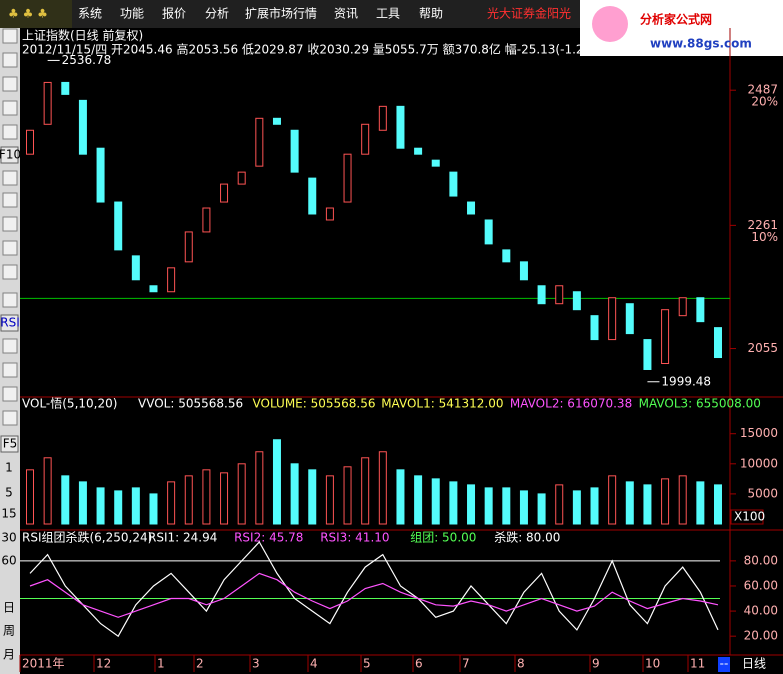 Image resolution: width=783 pixels, height=674 pixels. What do you see at coordinates (686, 381) in the screenshot?
I see `annotation: 1999.48` at bounding box center [686, 381].